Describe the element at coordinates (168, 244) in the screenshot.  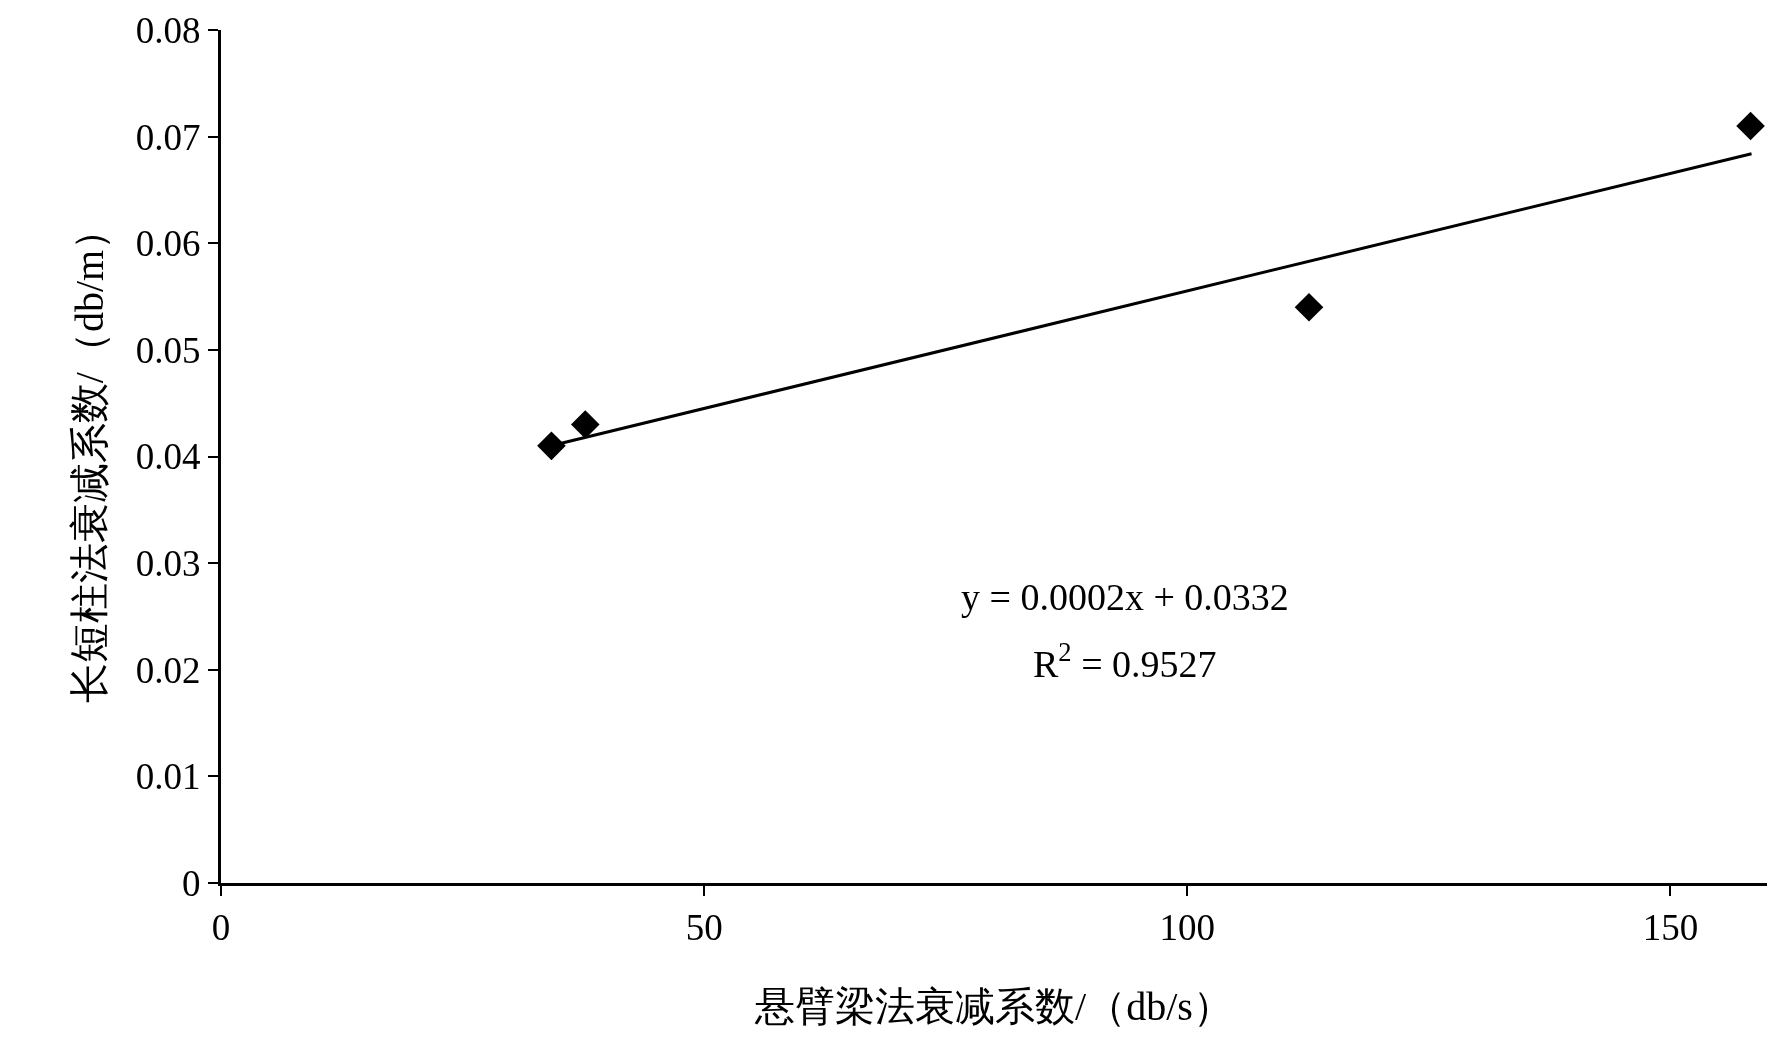
I see `y-tick-label: 0.06` at that location.